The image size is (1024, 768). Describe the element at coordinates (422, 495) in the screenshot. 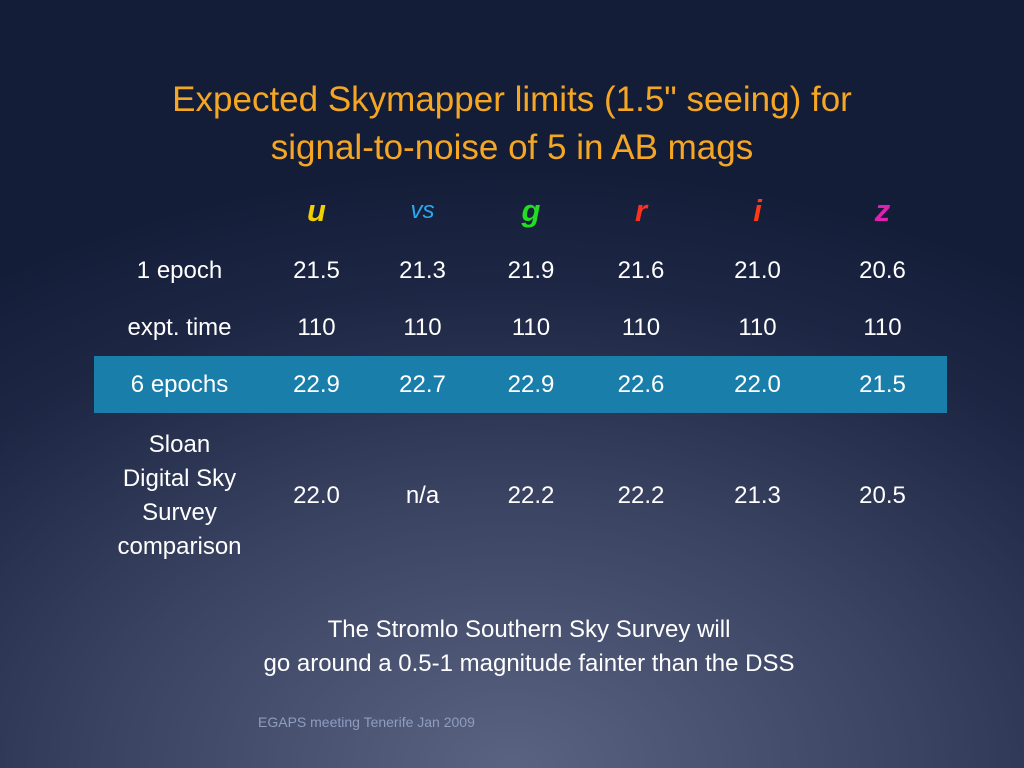

I see `table-cell: n/a` at that location.